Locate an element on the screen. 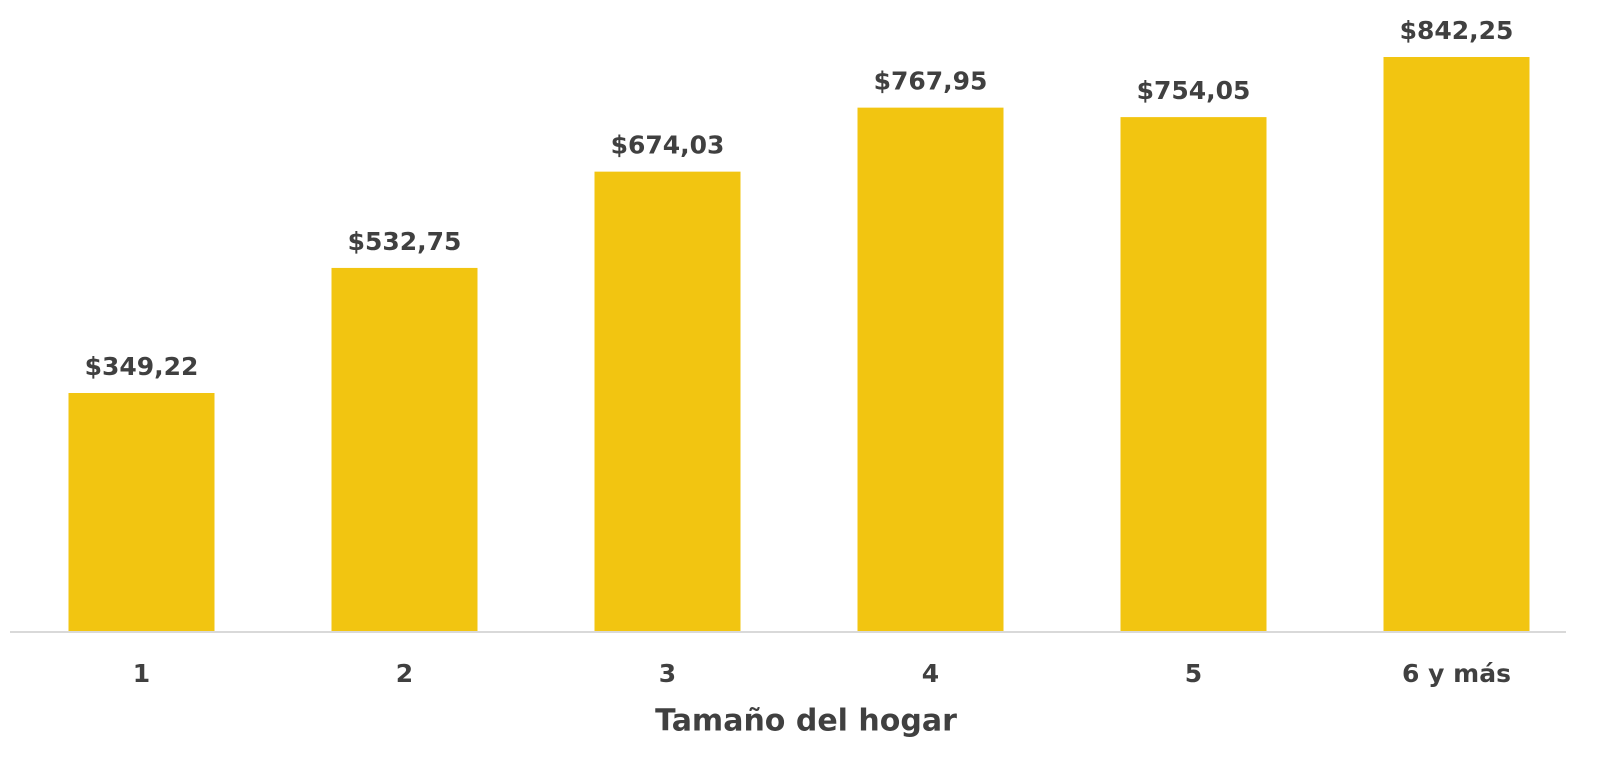 This screenshot has height=760, width=1606. x-tick-label: 3 is located at coordinates (667, 673).